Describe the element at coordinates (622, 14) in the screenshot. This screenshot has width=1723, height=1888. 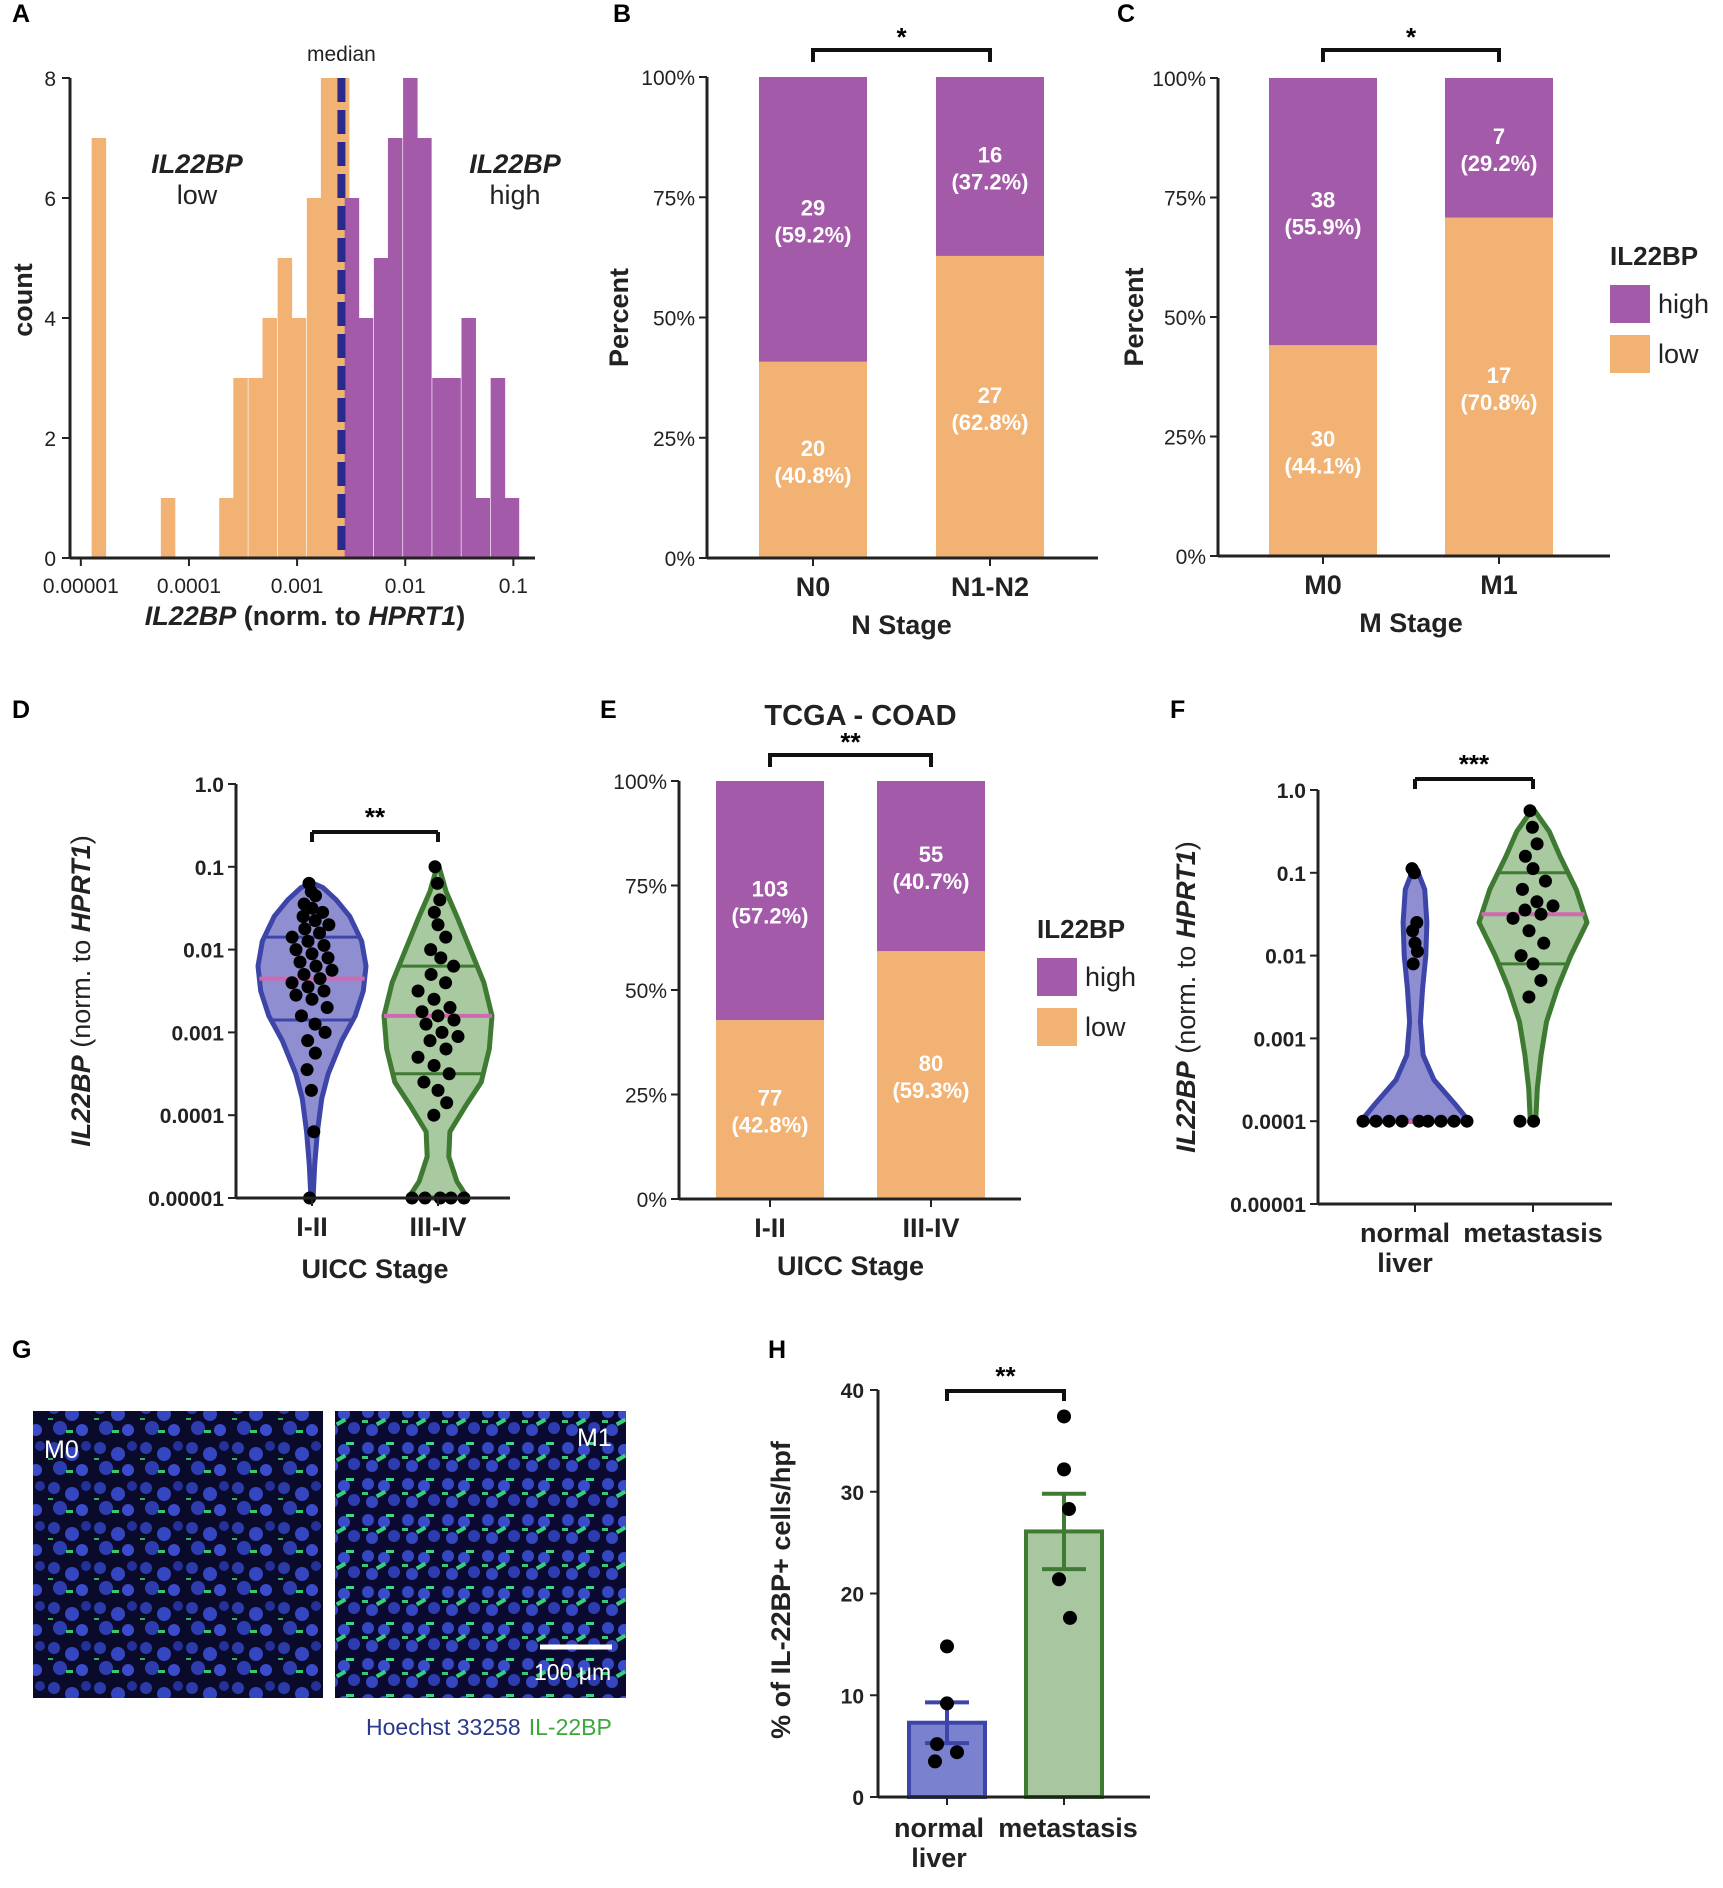
I see `panel-label-b: B` at that location.